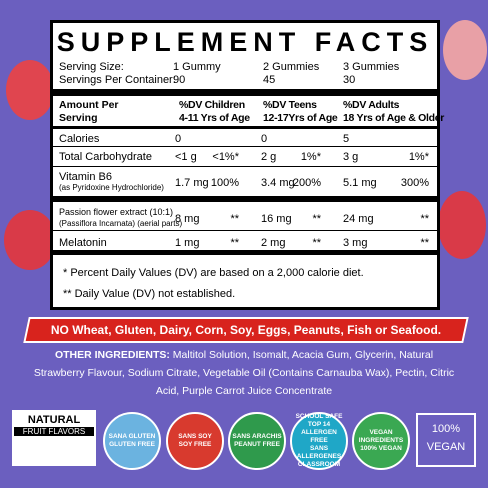 The image size is (488, 488). I want to click on amount: 8 mg, so click(187, 219).